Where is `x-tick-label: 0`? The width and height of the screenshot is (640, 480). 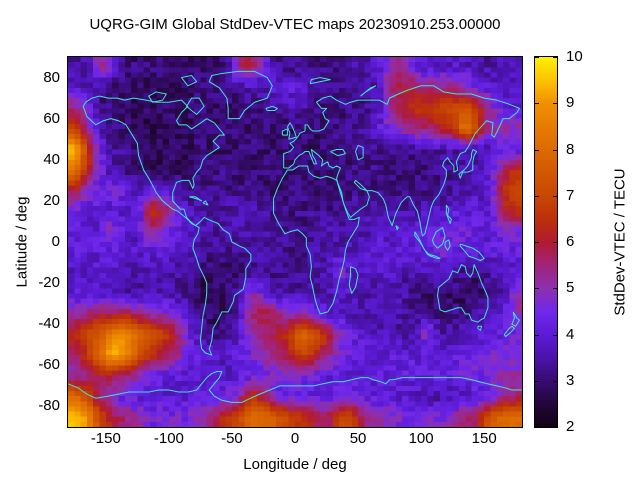
x-tick-label: 0 is located at coordinates (295, 438).